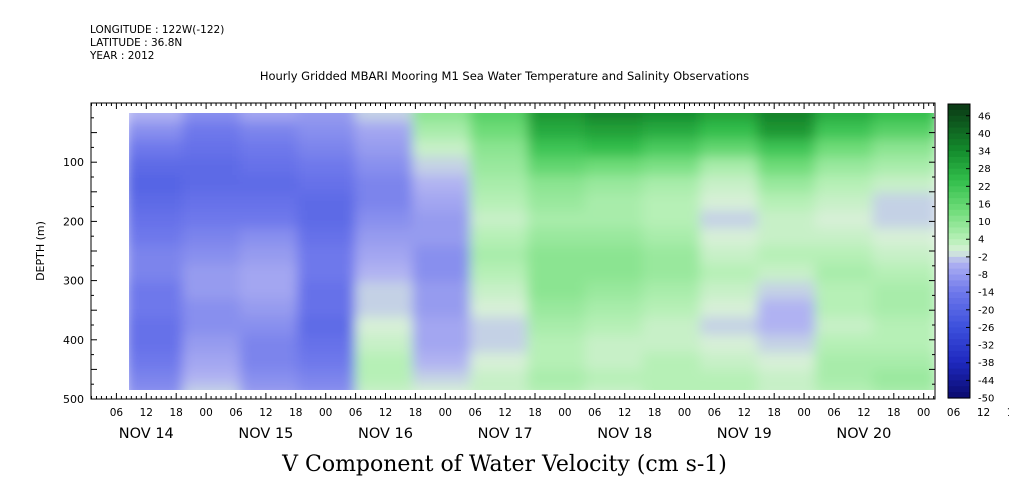  Describe the element at coordinates (146, 434) in the screenshot. I see `x-day-label: NOV 14` at that location.